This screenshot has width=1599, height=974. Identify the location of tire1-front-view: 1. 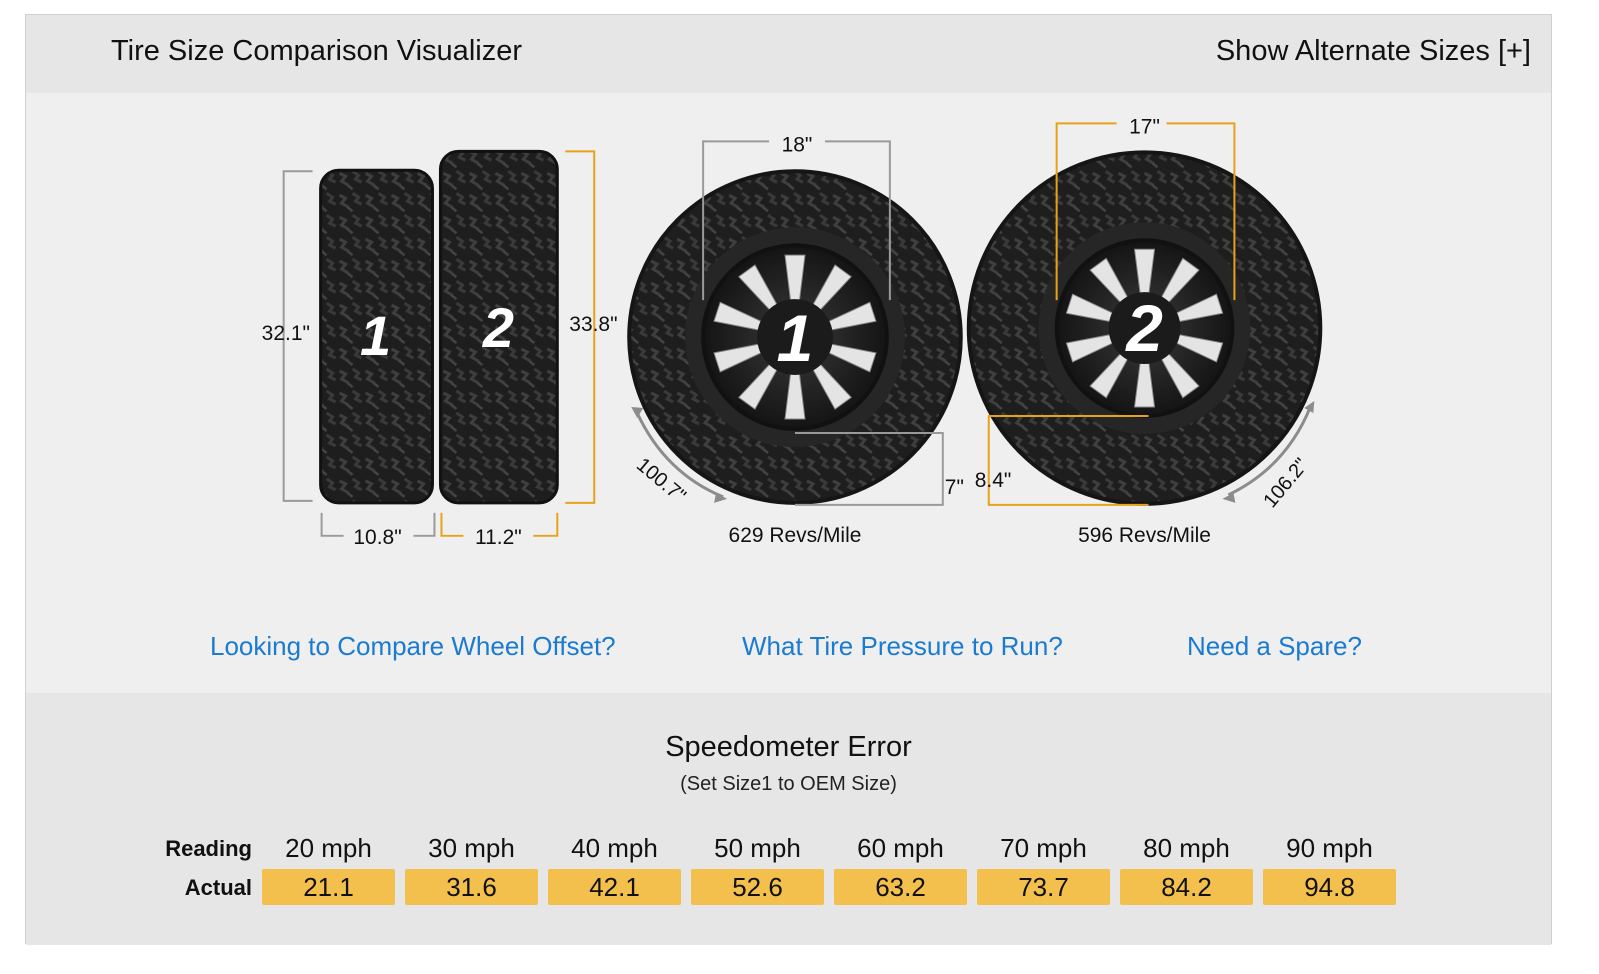
(795, 337).